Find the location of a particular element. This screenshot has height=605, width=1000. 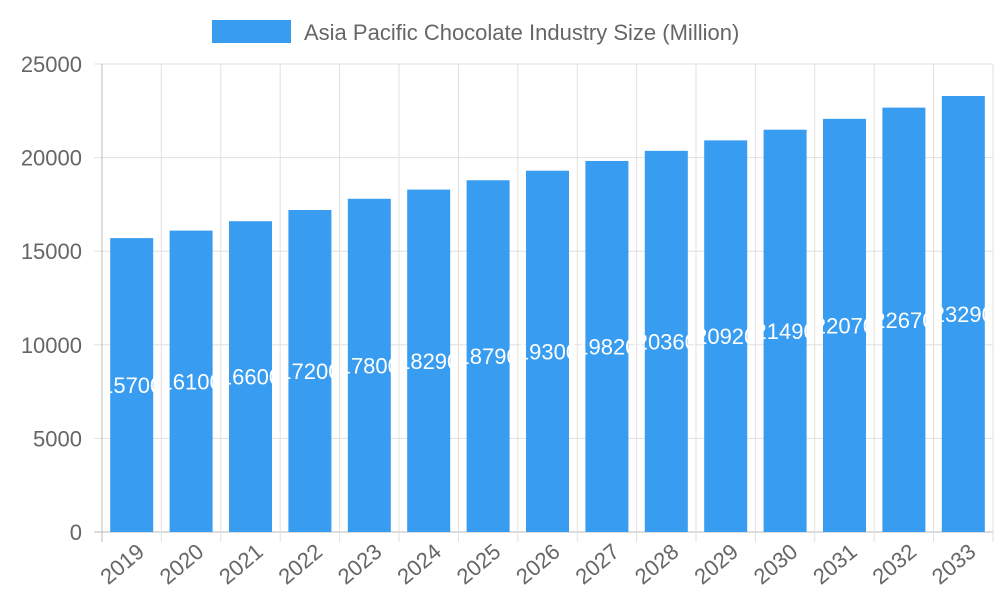

bar-data-label: 21490 is located at coordinates (785, 331).